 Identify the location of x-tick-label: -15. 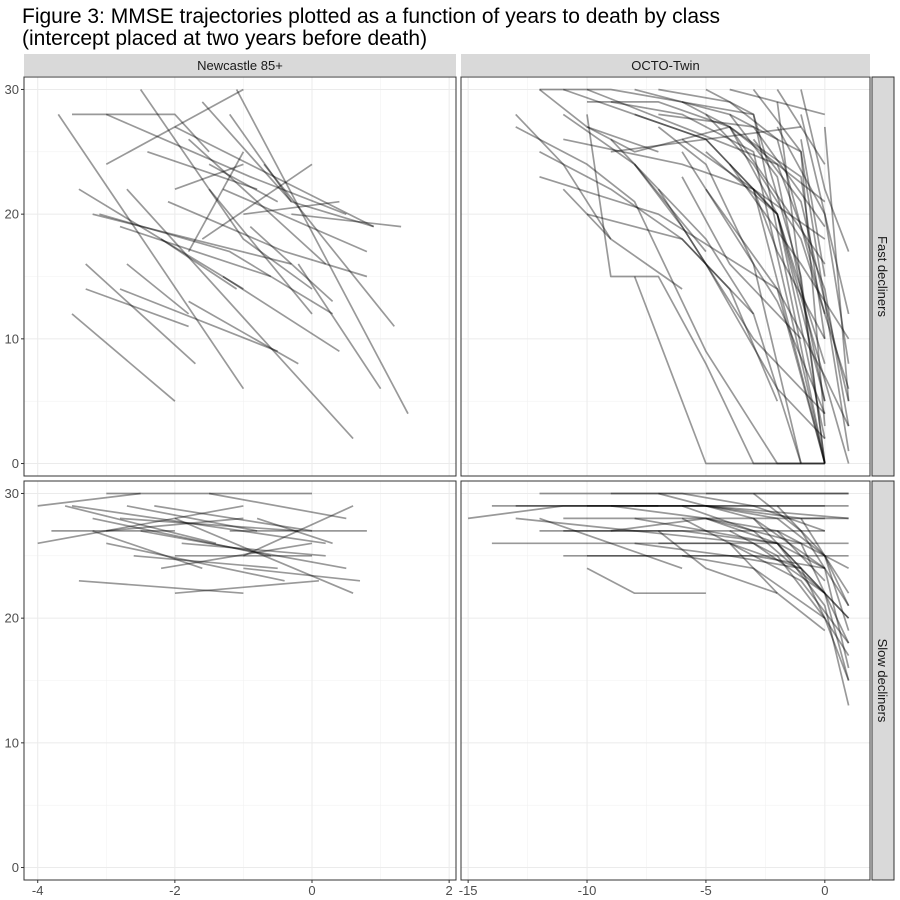
(468, 890).